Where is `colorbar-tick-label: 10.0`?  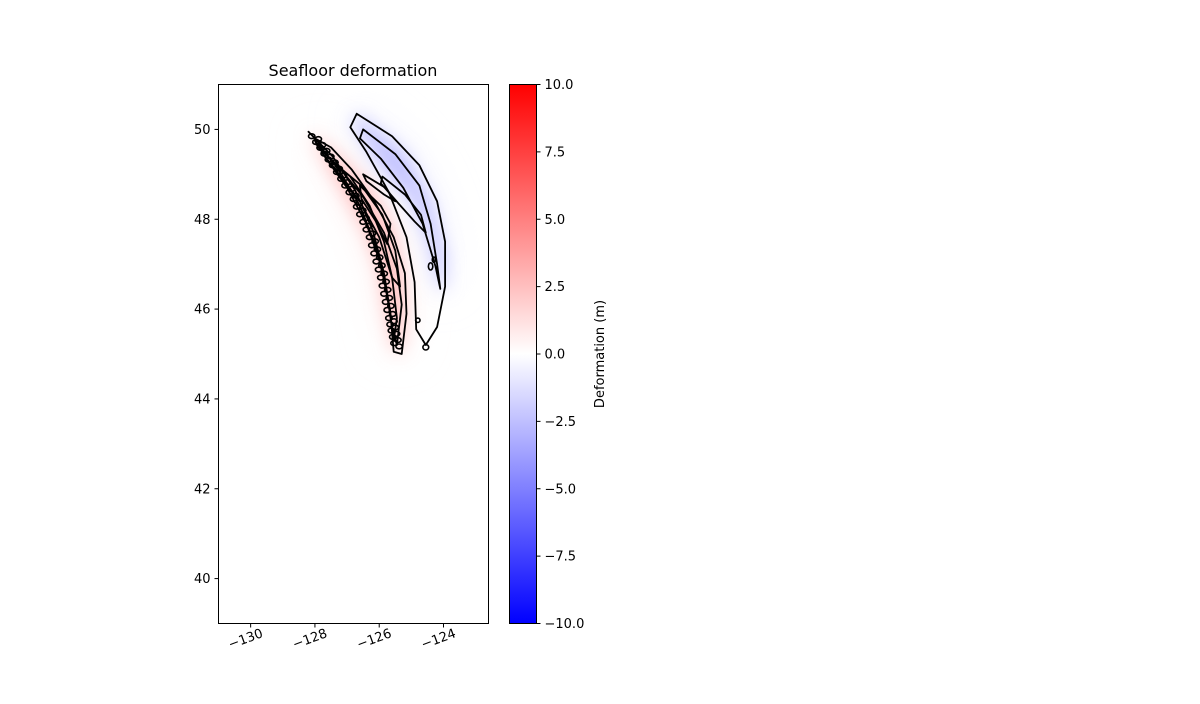 colorbar-tick-label: 10.0 is located at coordinates (559, 85).